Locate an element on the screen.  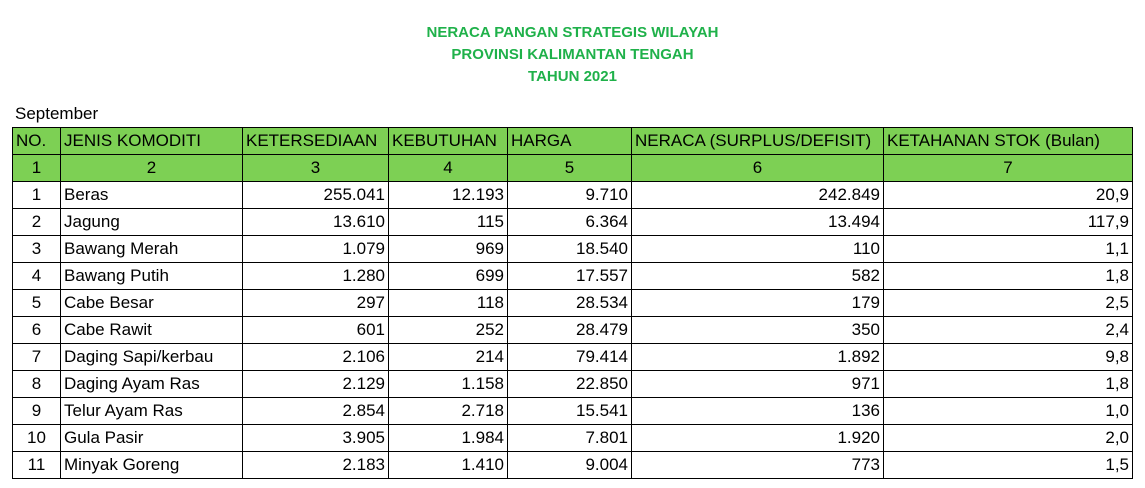
cell-demand: 1.410 is located at coordinates (448, 465).